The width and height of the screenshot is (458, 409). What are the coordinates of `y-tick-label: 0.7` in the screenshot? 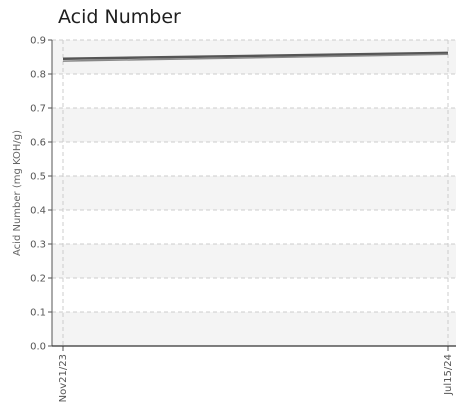 It's located at (38, 109).